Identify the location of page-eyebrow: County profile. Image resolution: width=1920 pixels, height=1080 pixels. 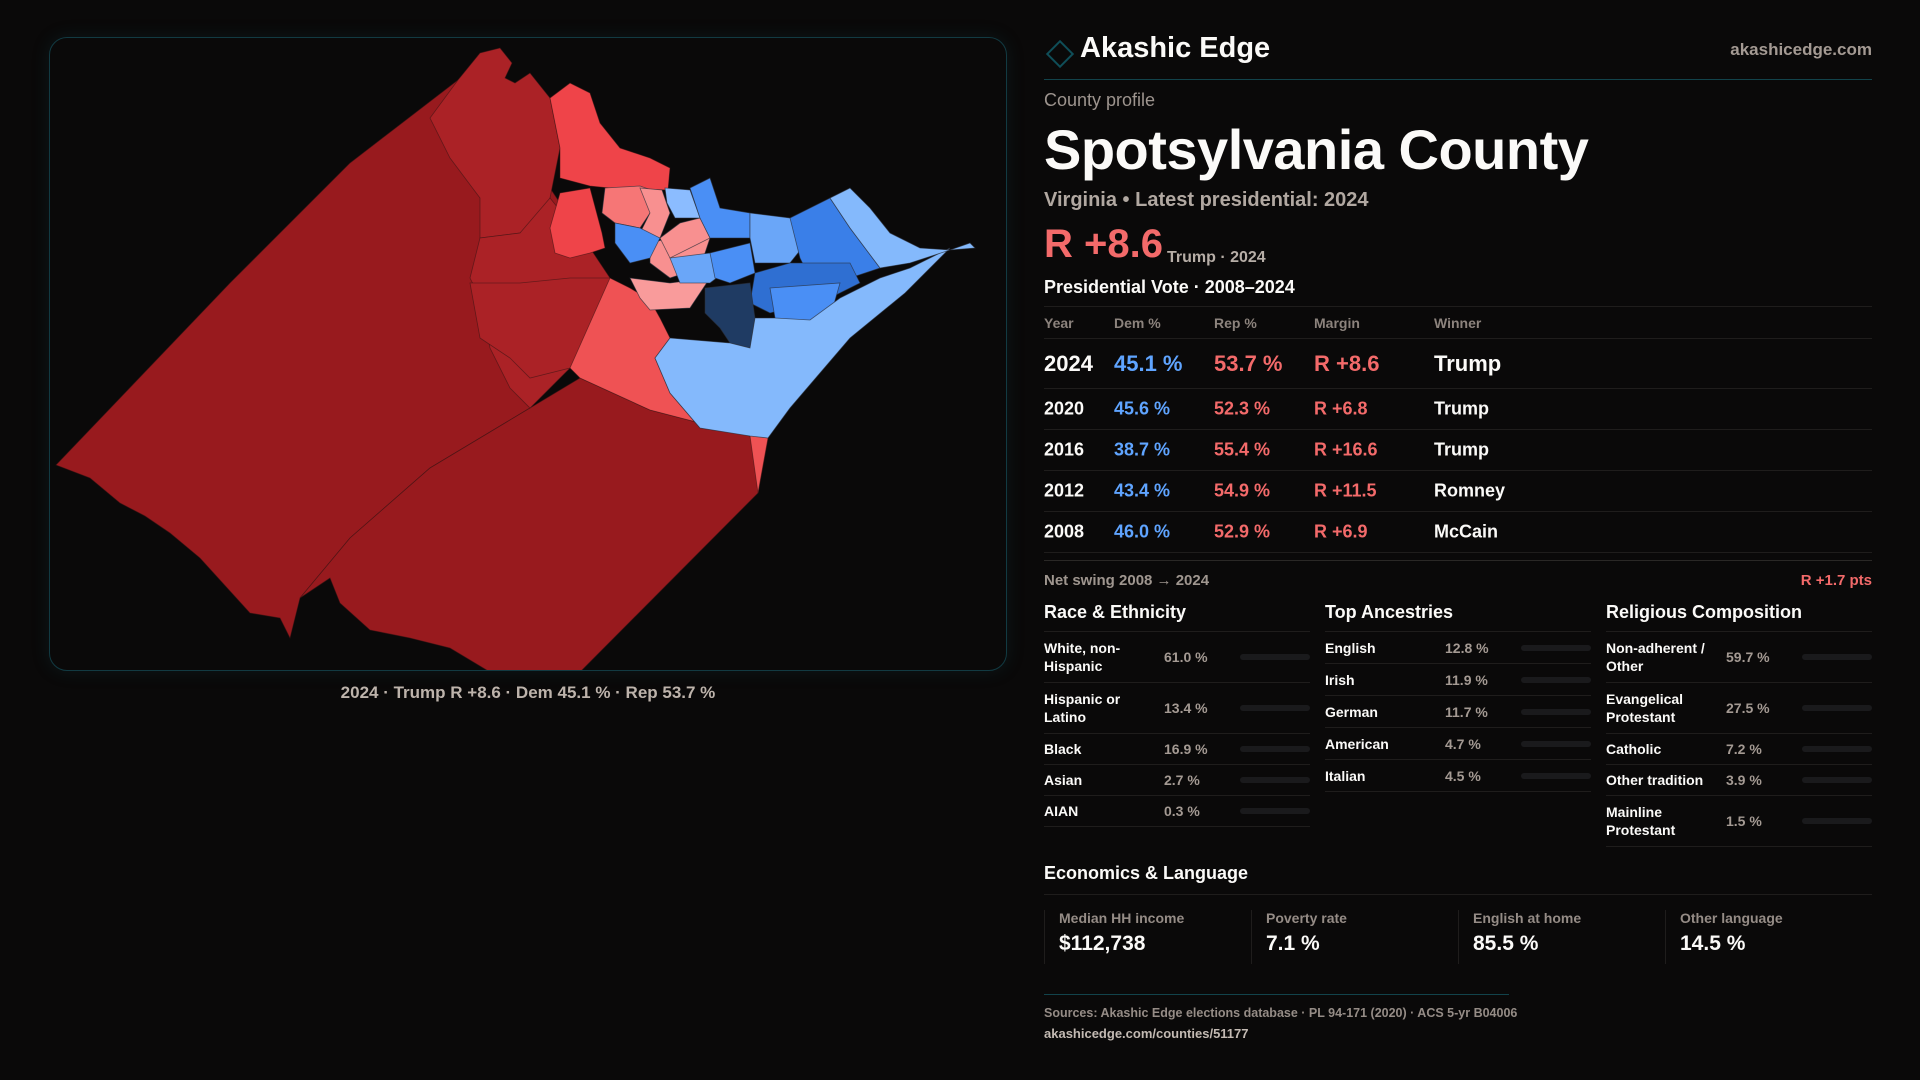
(1100, 100).